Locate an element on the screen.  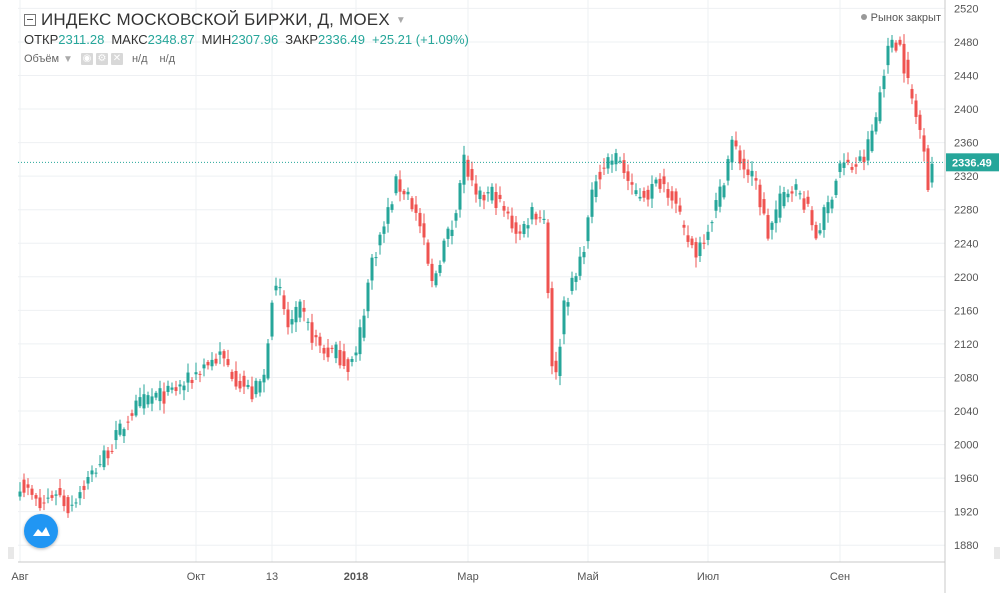
time-tick-label: Май is located at coordinates (588, 577).